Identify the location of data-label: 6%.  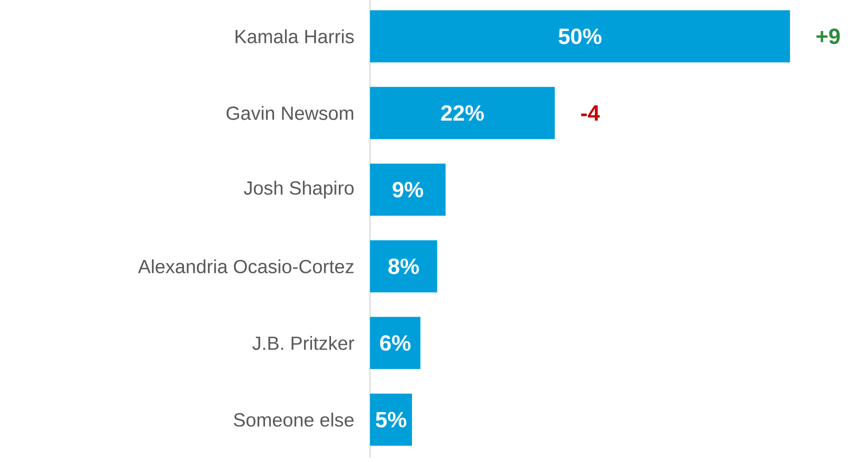
(395, 343).